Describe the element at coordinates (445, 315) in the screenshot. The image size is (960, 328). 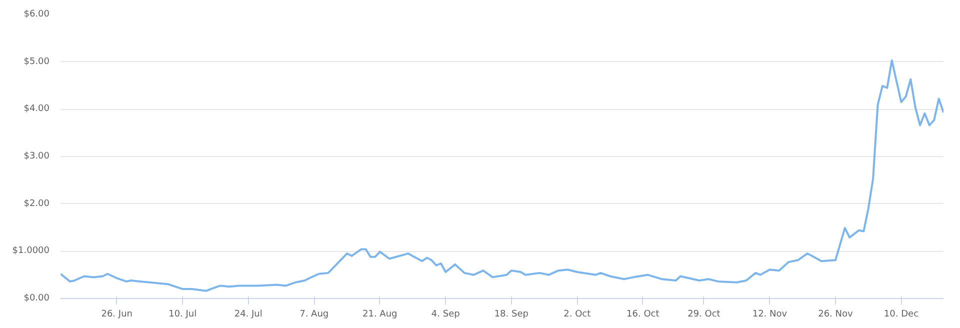
I see `x-tick-label: 4. Sep` at that location.